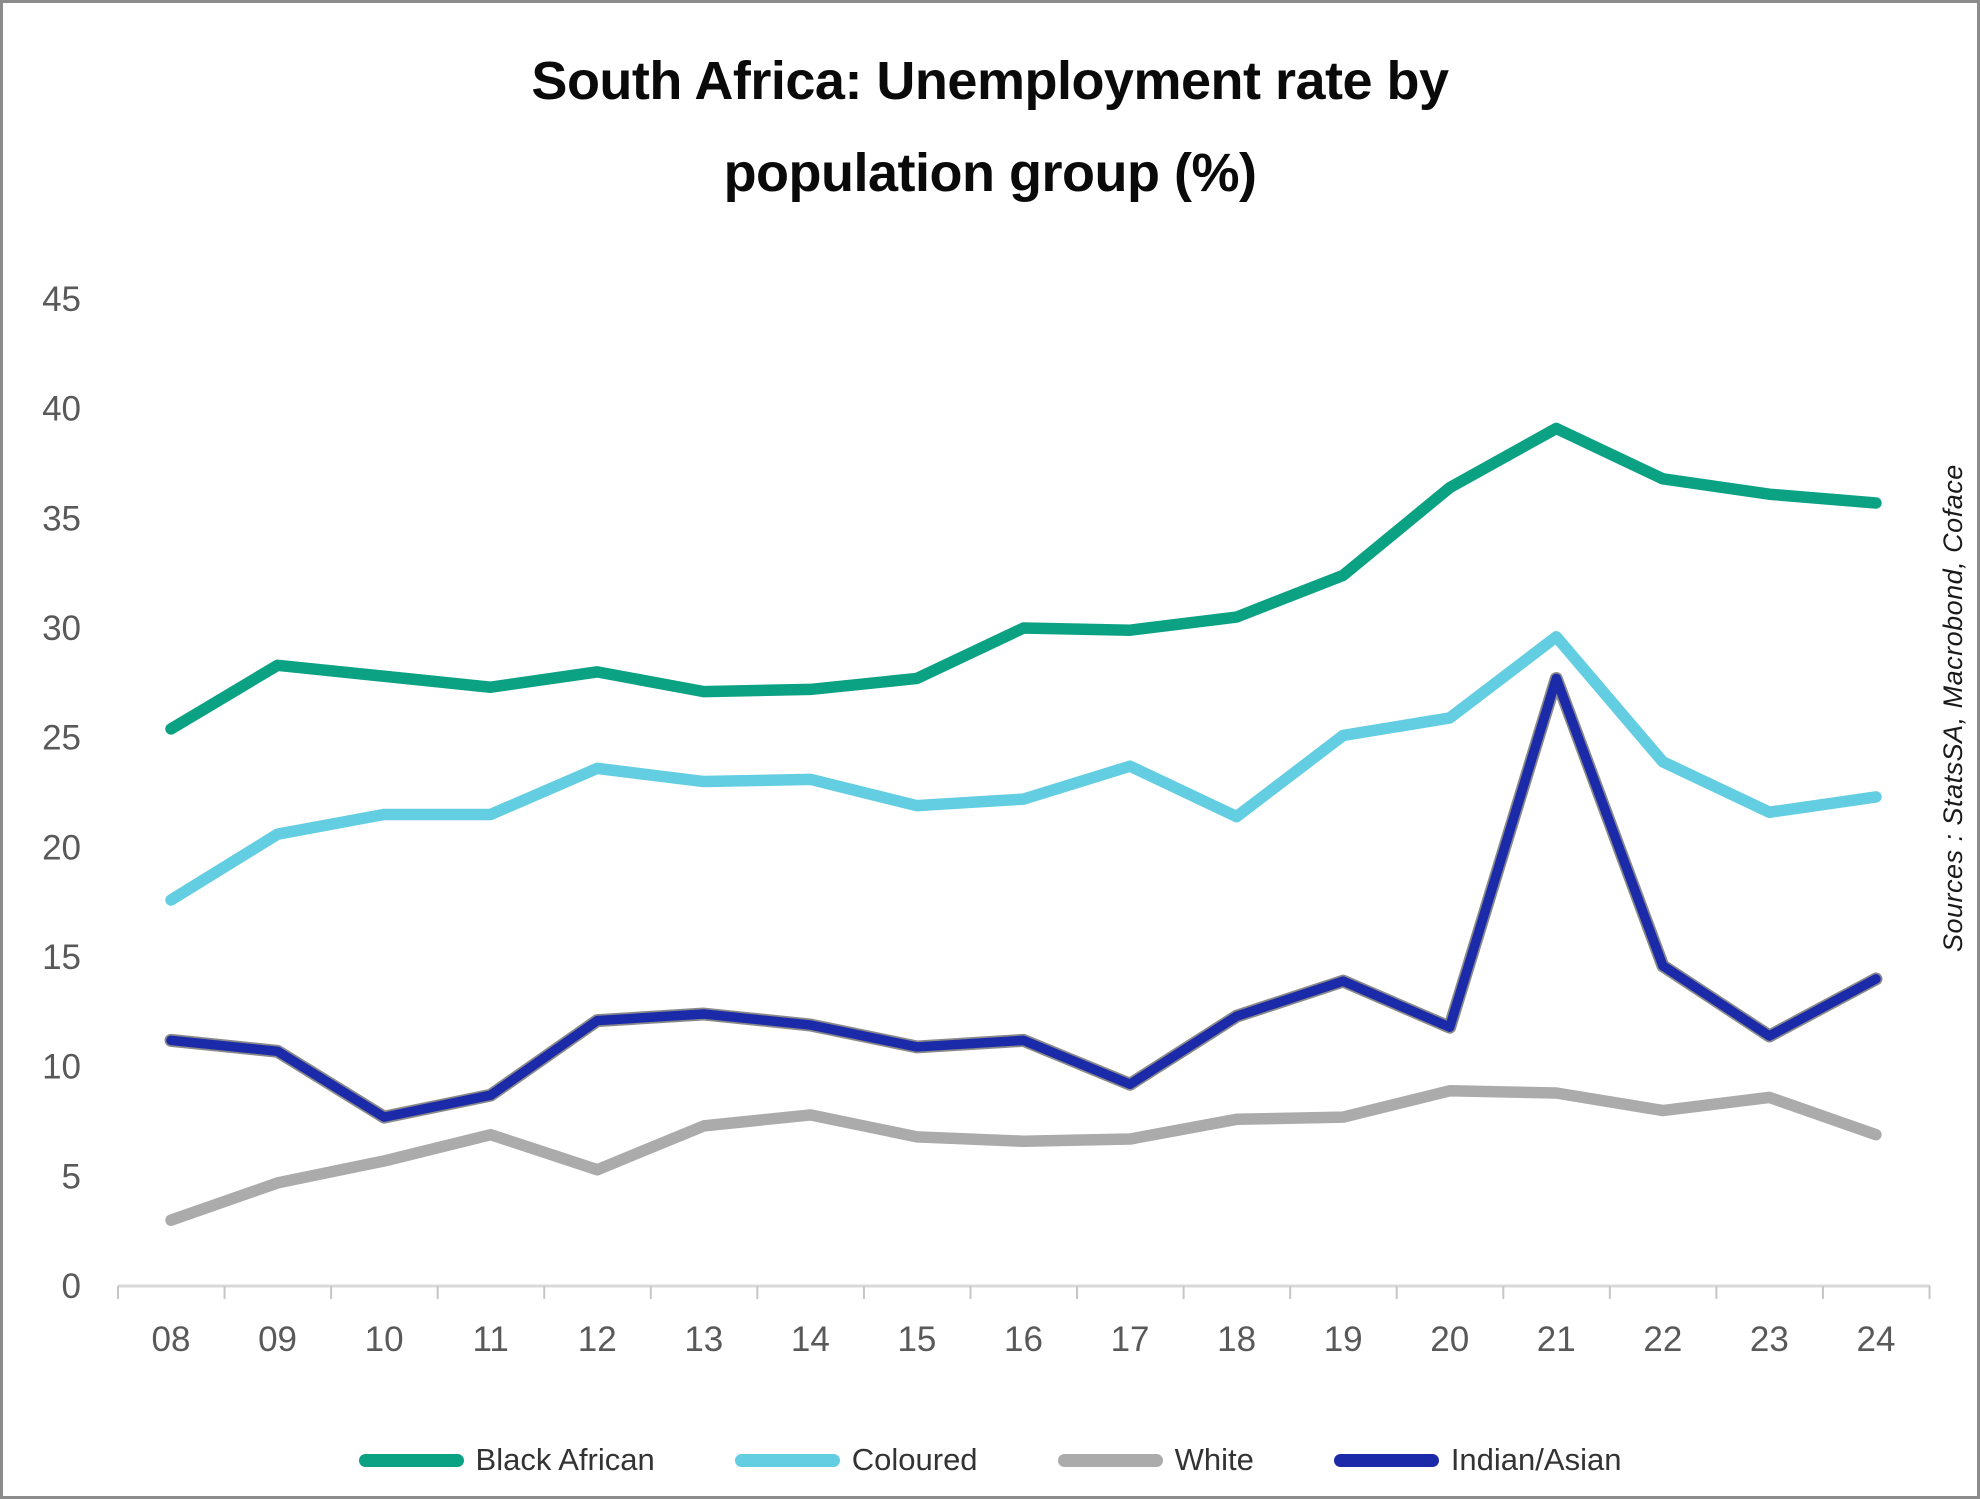 This screenshot has width=1980, height=1499. I want to click on legend-swatch-black-african, so click(411, 1460).